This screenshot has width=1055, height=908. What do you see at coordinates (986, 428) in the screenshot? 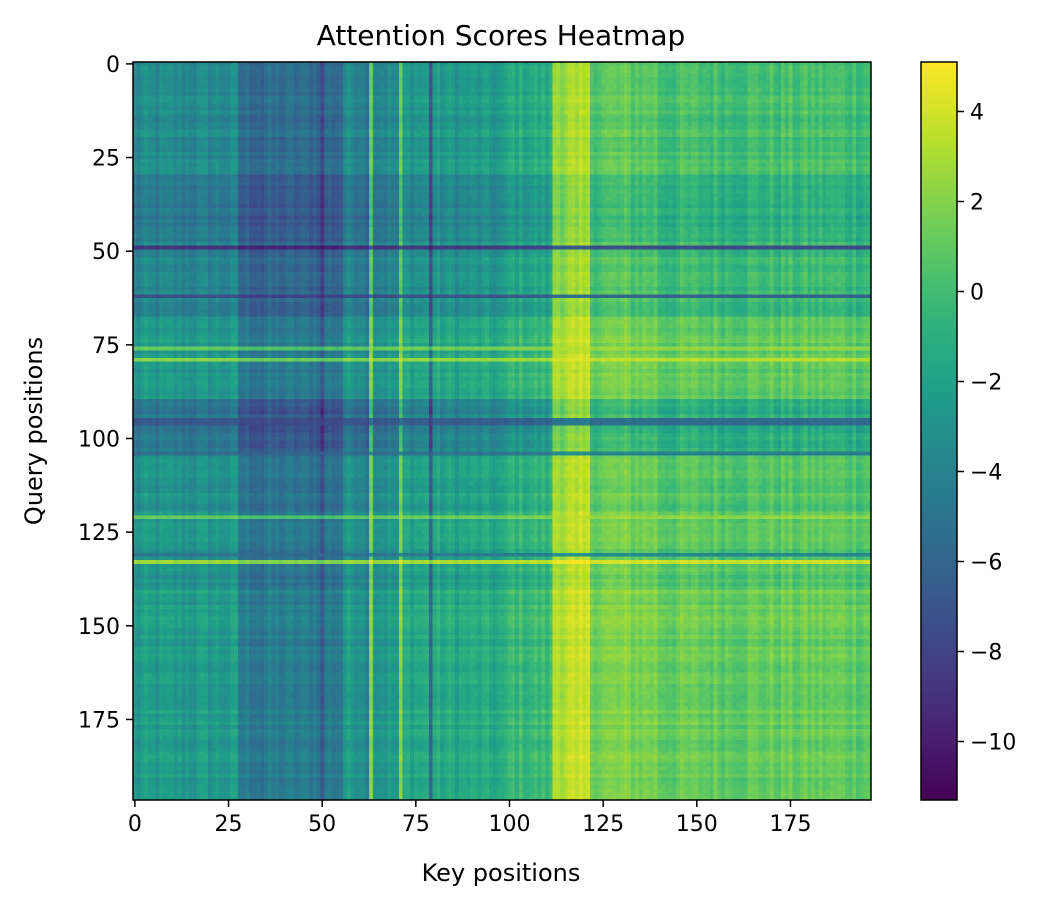
I see `colorbar-ticks: 4 2 0 −2 −4 −6 −8 −10` at bounding box center [986, 428].